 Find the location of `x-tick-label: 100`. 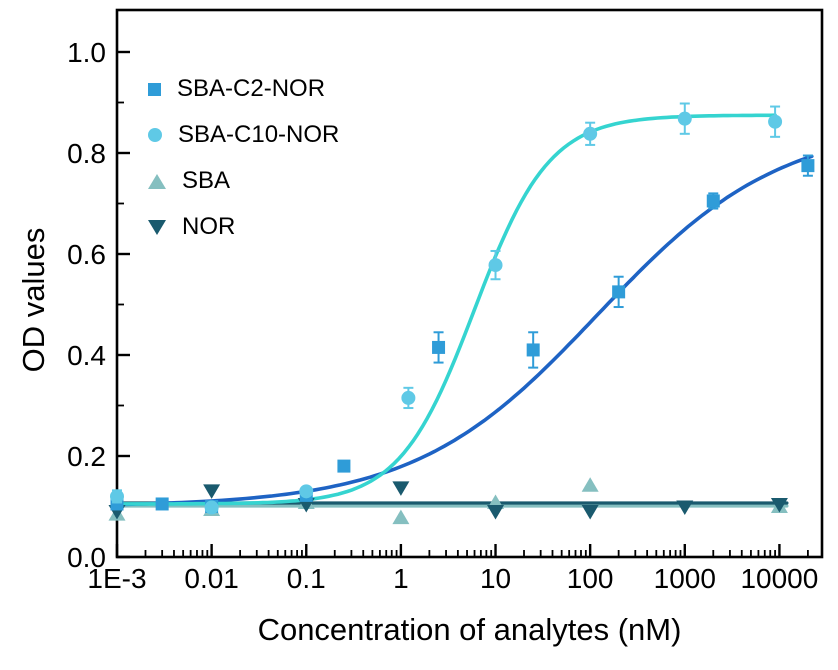

x-tick-label: 100 is located at coordinates (590, 578).